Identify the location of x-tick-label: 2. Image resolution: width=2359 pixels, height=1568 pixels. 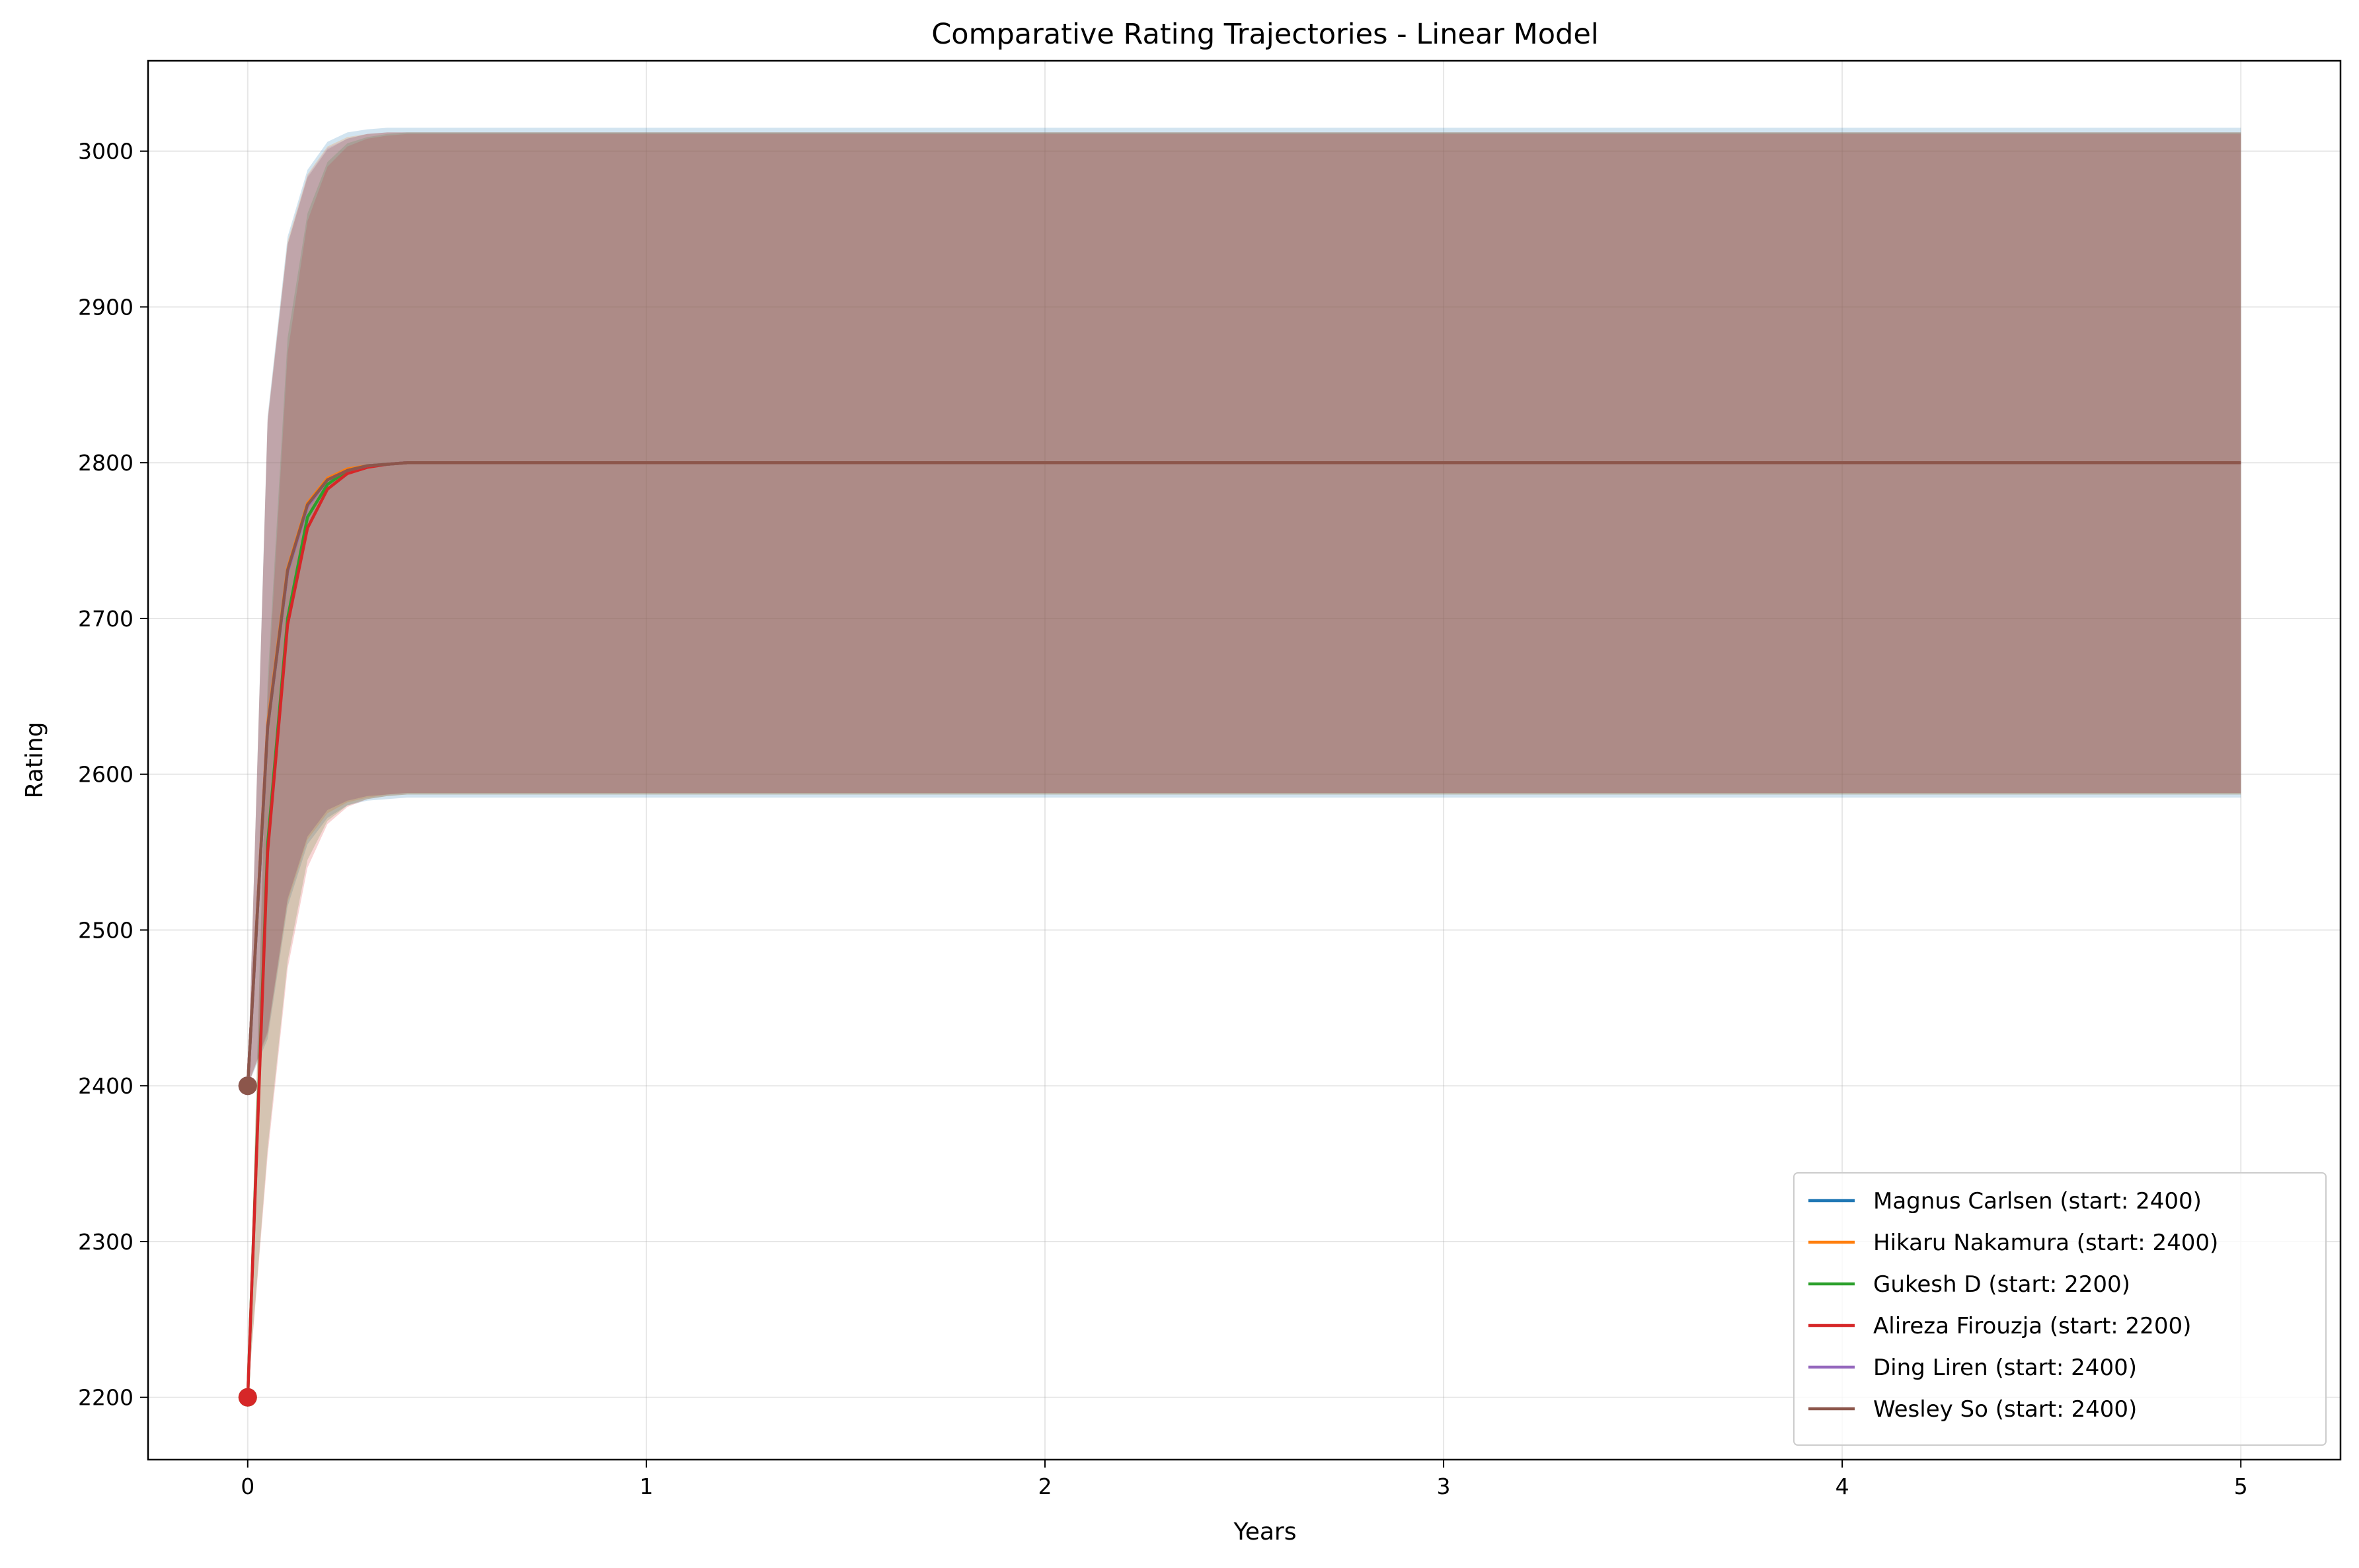
(1045, 1486).